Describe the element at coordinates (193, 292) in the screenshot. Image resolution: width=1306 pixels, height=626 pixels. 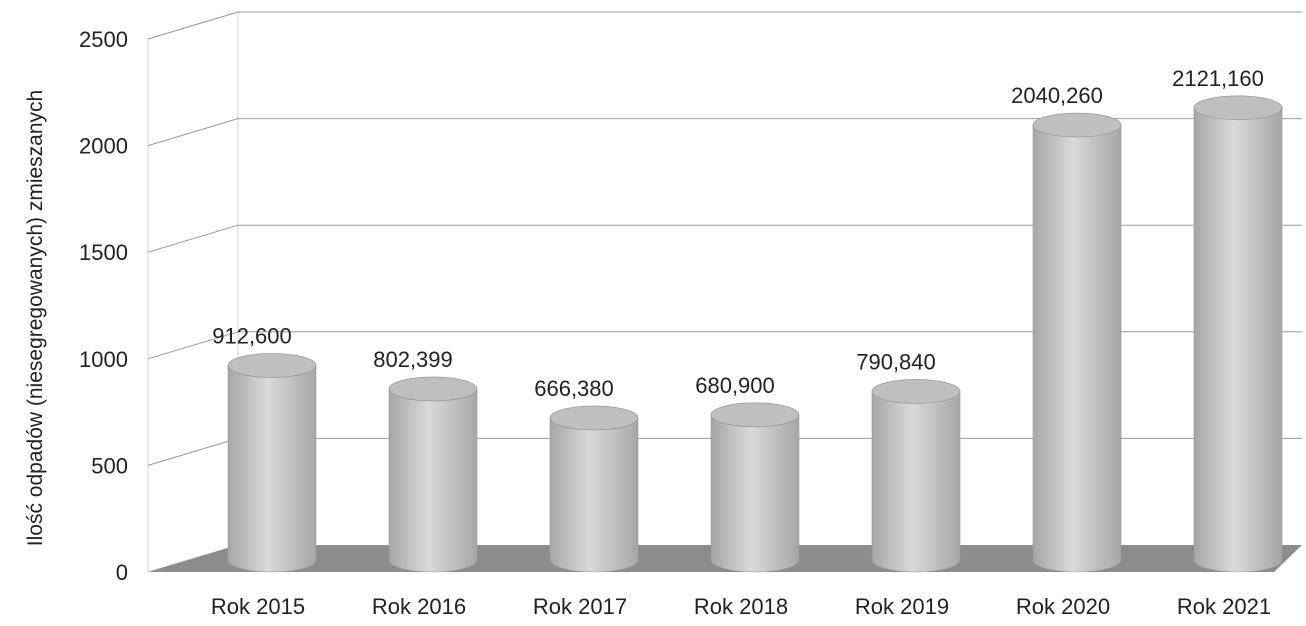
I see `side-wall` at that location.